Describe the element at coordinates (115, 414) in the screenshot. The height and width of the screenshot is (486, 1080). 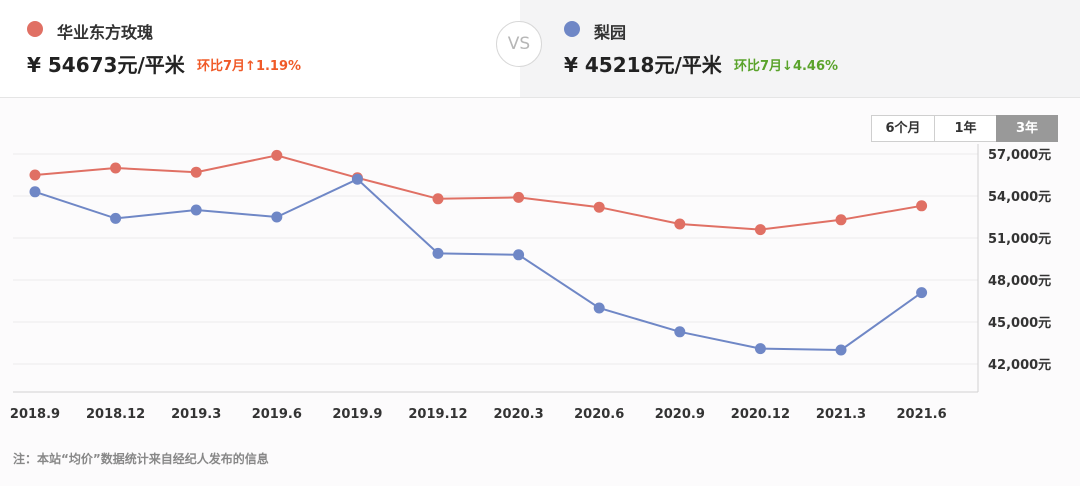
I see `x-tick-label: 2018.12` at that location.